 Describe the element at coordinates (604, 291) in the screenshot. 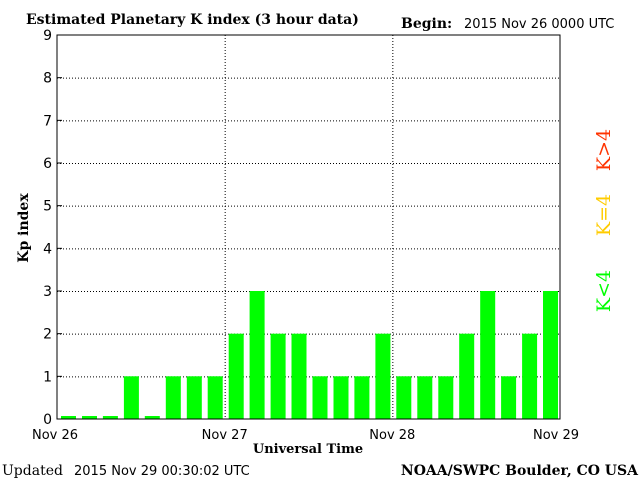

I see `legend-k-less-4: K<4` at that location.